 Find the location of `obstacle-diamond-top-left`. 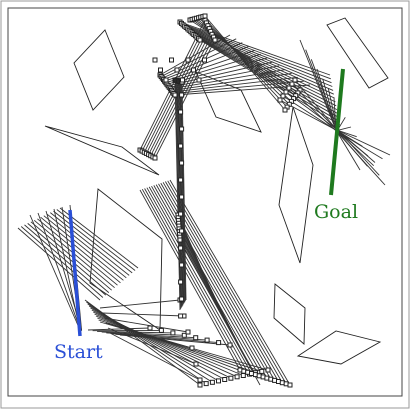

obstacle-diamond-top-left is located at coordinates (99, 70).